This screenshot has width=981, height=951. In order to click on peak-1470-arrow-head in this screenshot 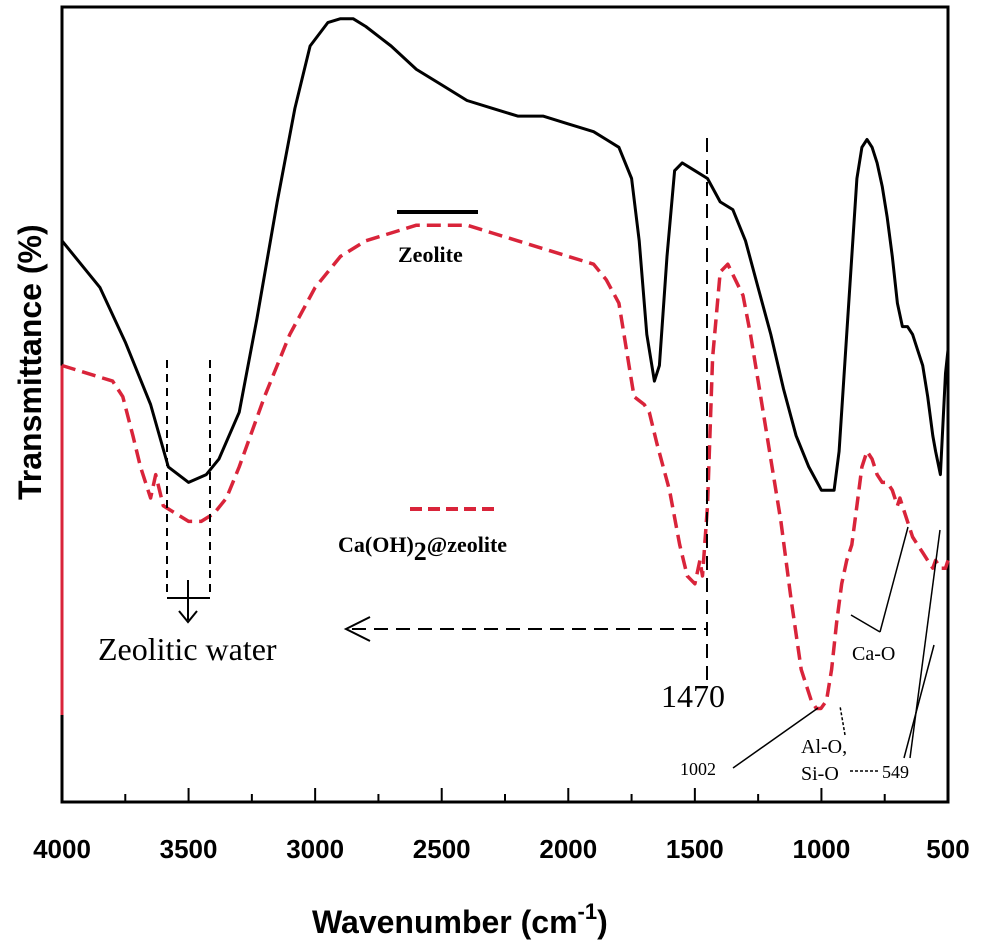, I will do `click(357, 629)`.